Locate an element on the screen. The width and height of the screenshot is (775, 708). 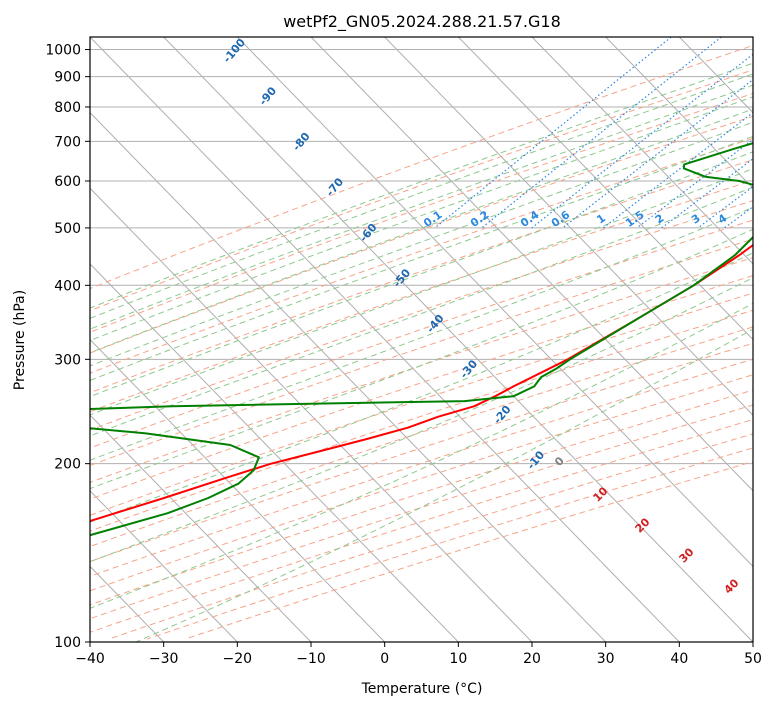
mixing-ratio-lines is located at coordinates (604, 133).